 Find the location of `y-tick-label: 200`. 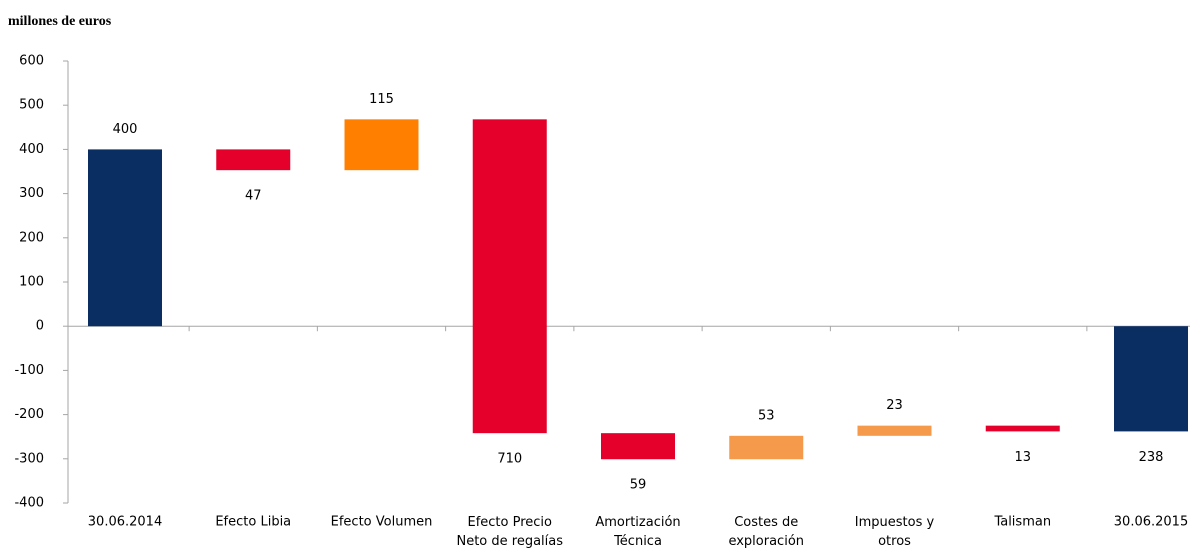

y-tick-label: 200 is located at coordinates (31, 237).